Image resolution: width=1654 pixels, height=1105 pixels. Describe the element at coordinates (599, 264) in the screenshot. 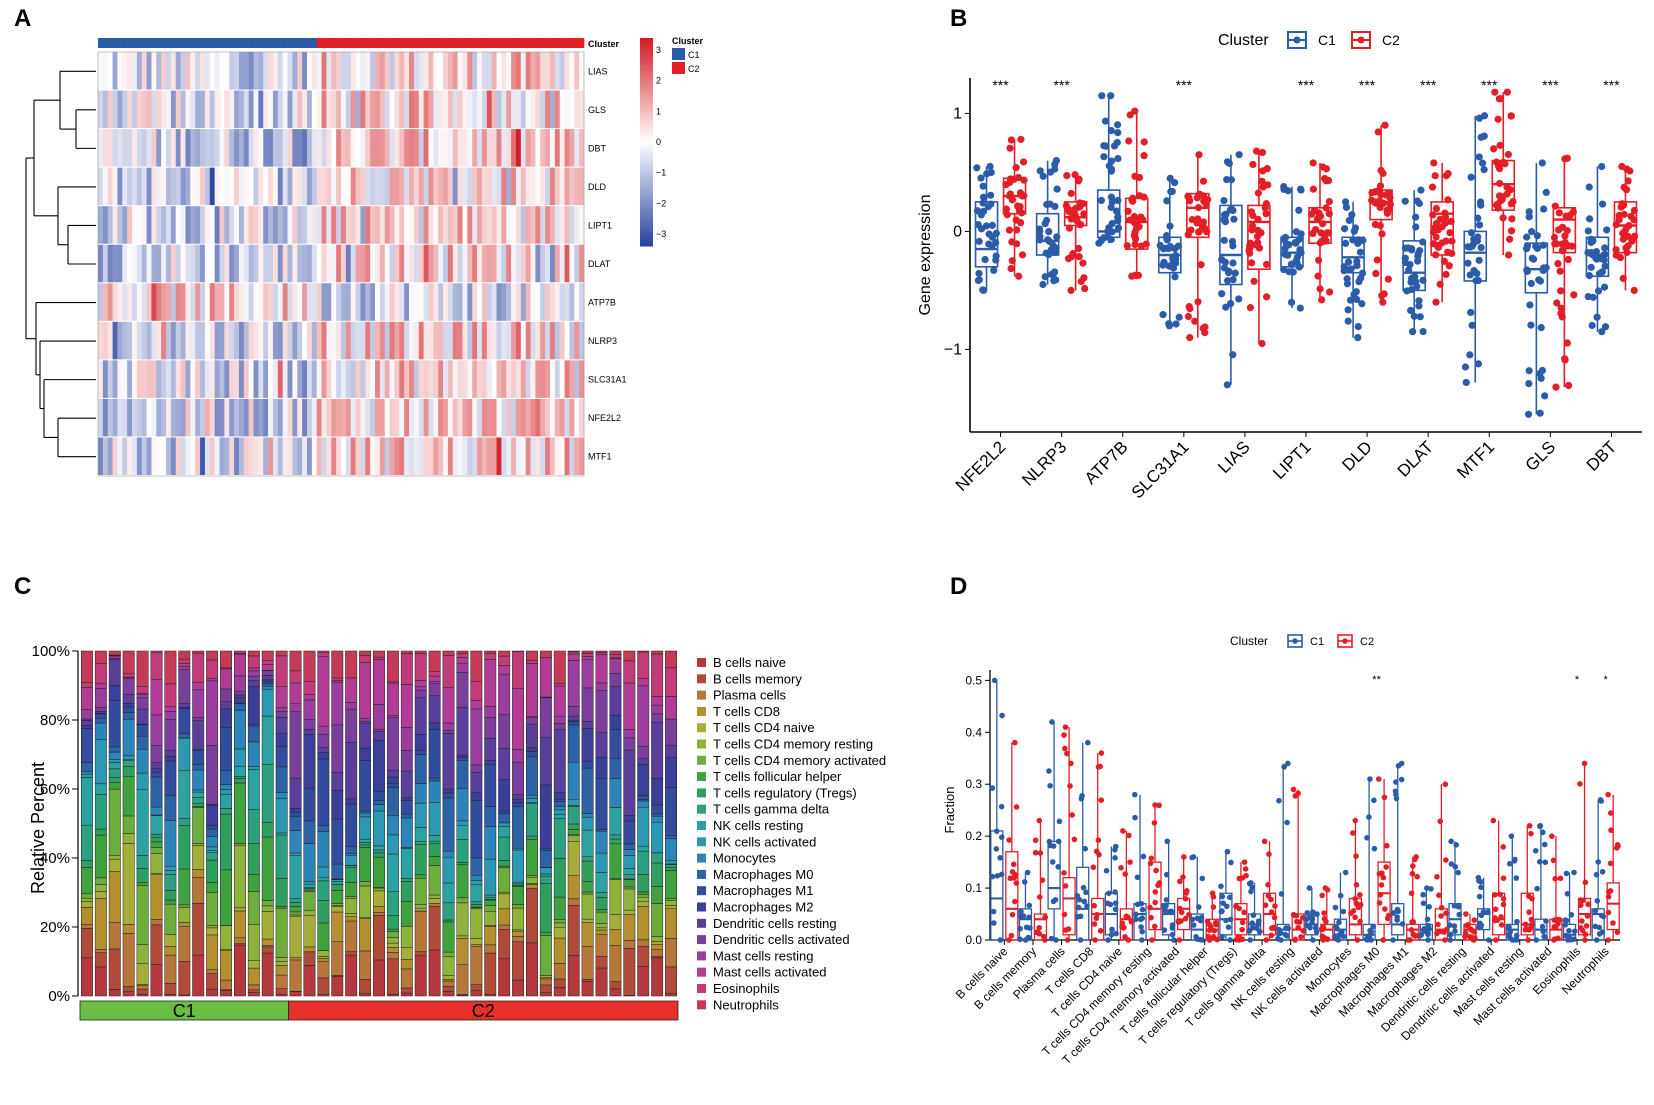

I see `row-label: DLAT` at that location.